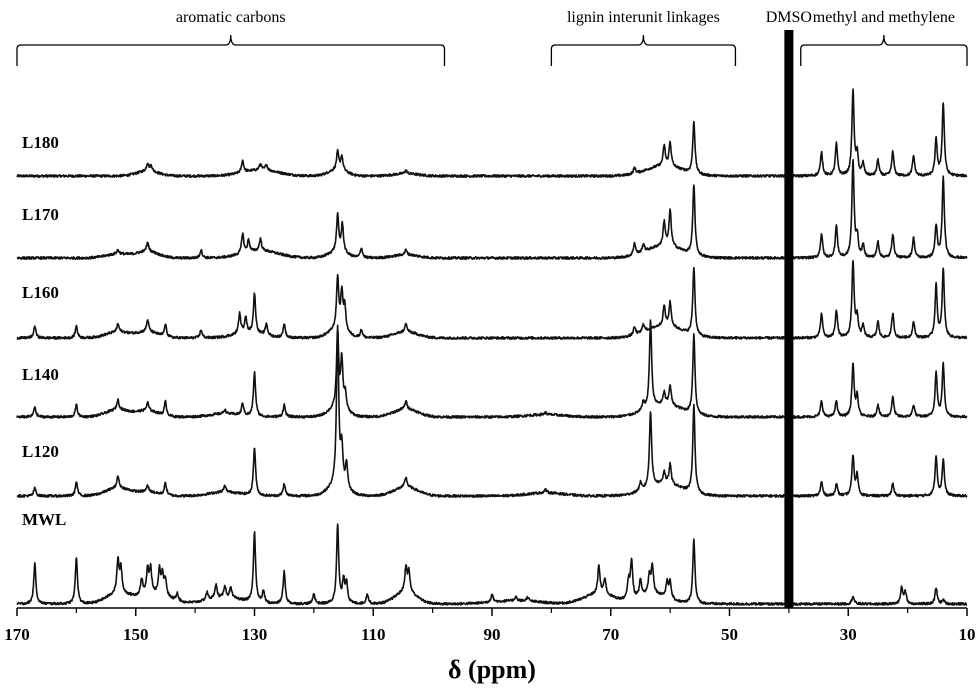 Image resolution: width=980 pixels, height=688 pixels. What do you see at coordinates (255, 634) in the screenshot?
I see `x-tick-label-130: 130` at bounding box center [255, 634].